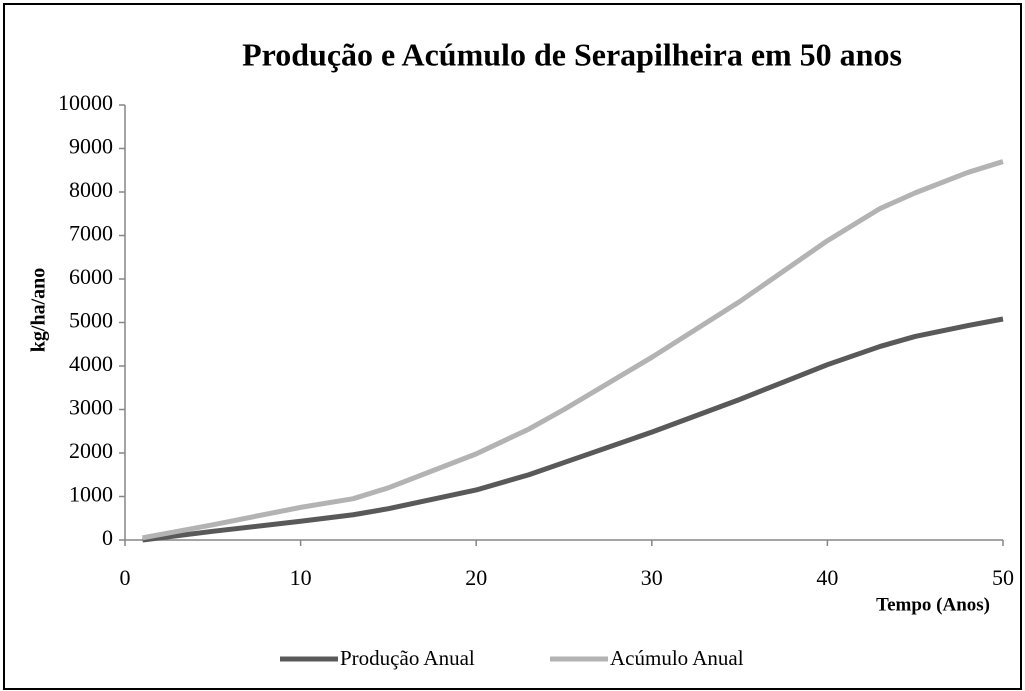  Describe the element at coordinates (652, 577) in the screenshot. I see `x-tick-label: 30` at that location.